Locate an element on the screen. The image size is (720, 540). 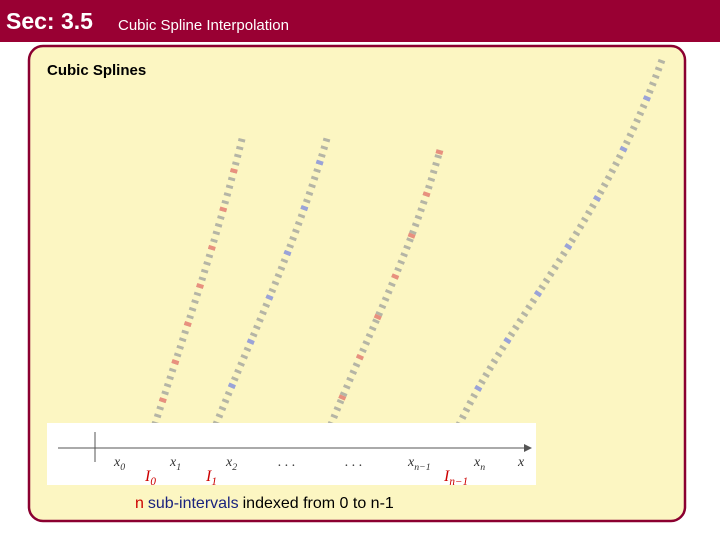
interval-labels: I0 I1 In−1 is located at coordinates (306, 478).